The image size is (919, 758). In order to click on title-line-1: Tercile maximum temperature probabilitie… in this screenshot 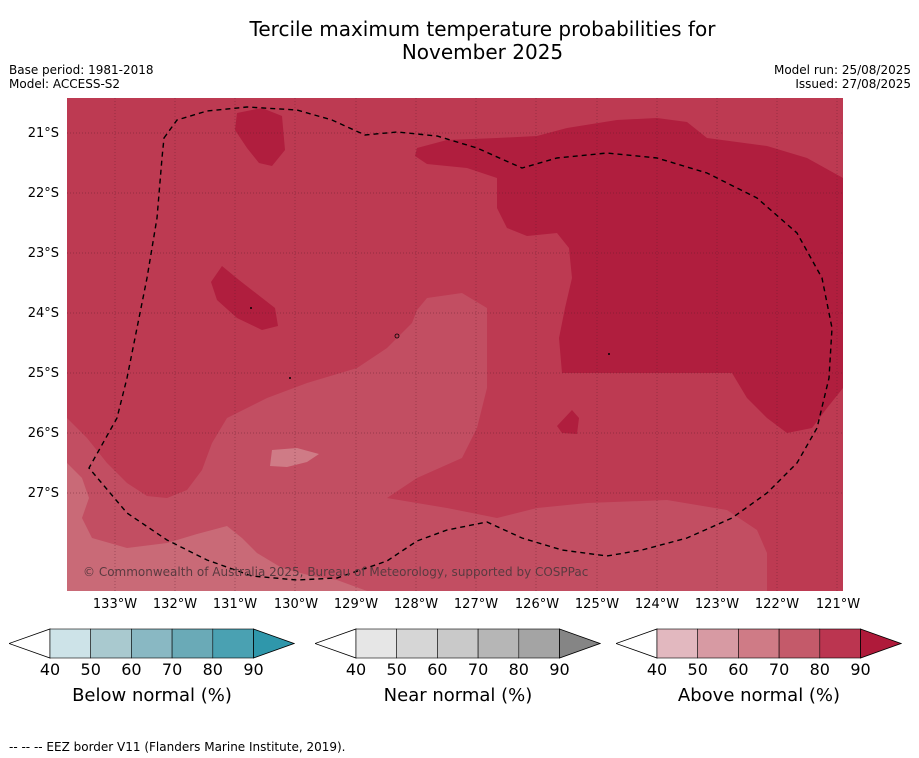, I will do `click(482, 29)`.